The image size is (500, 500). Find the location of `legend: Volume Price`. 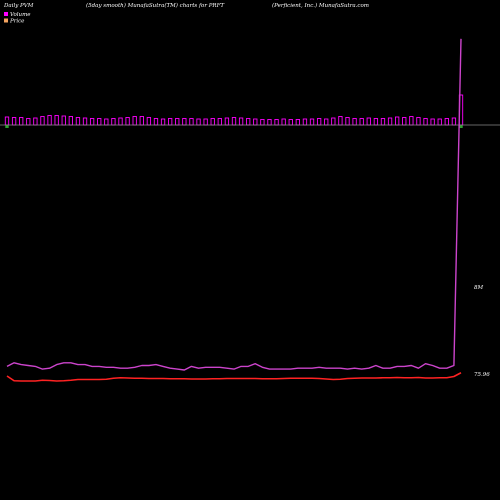

legend: Volume Price is located at coordinates (17, 18).